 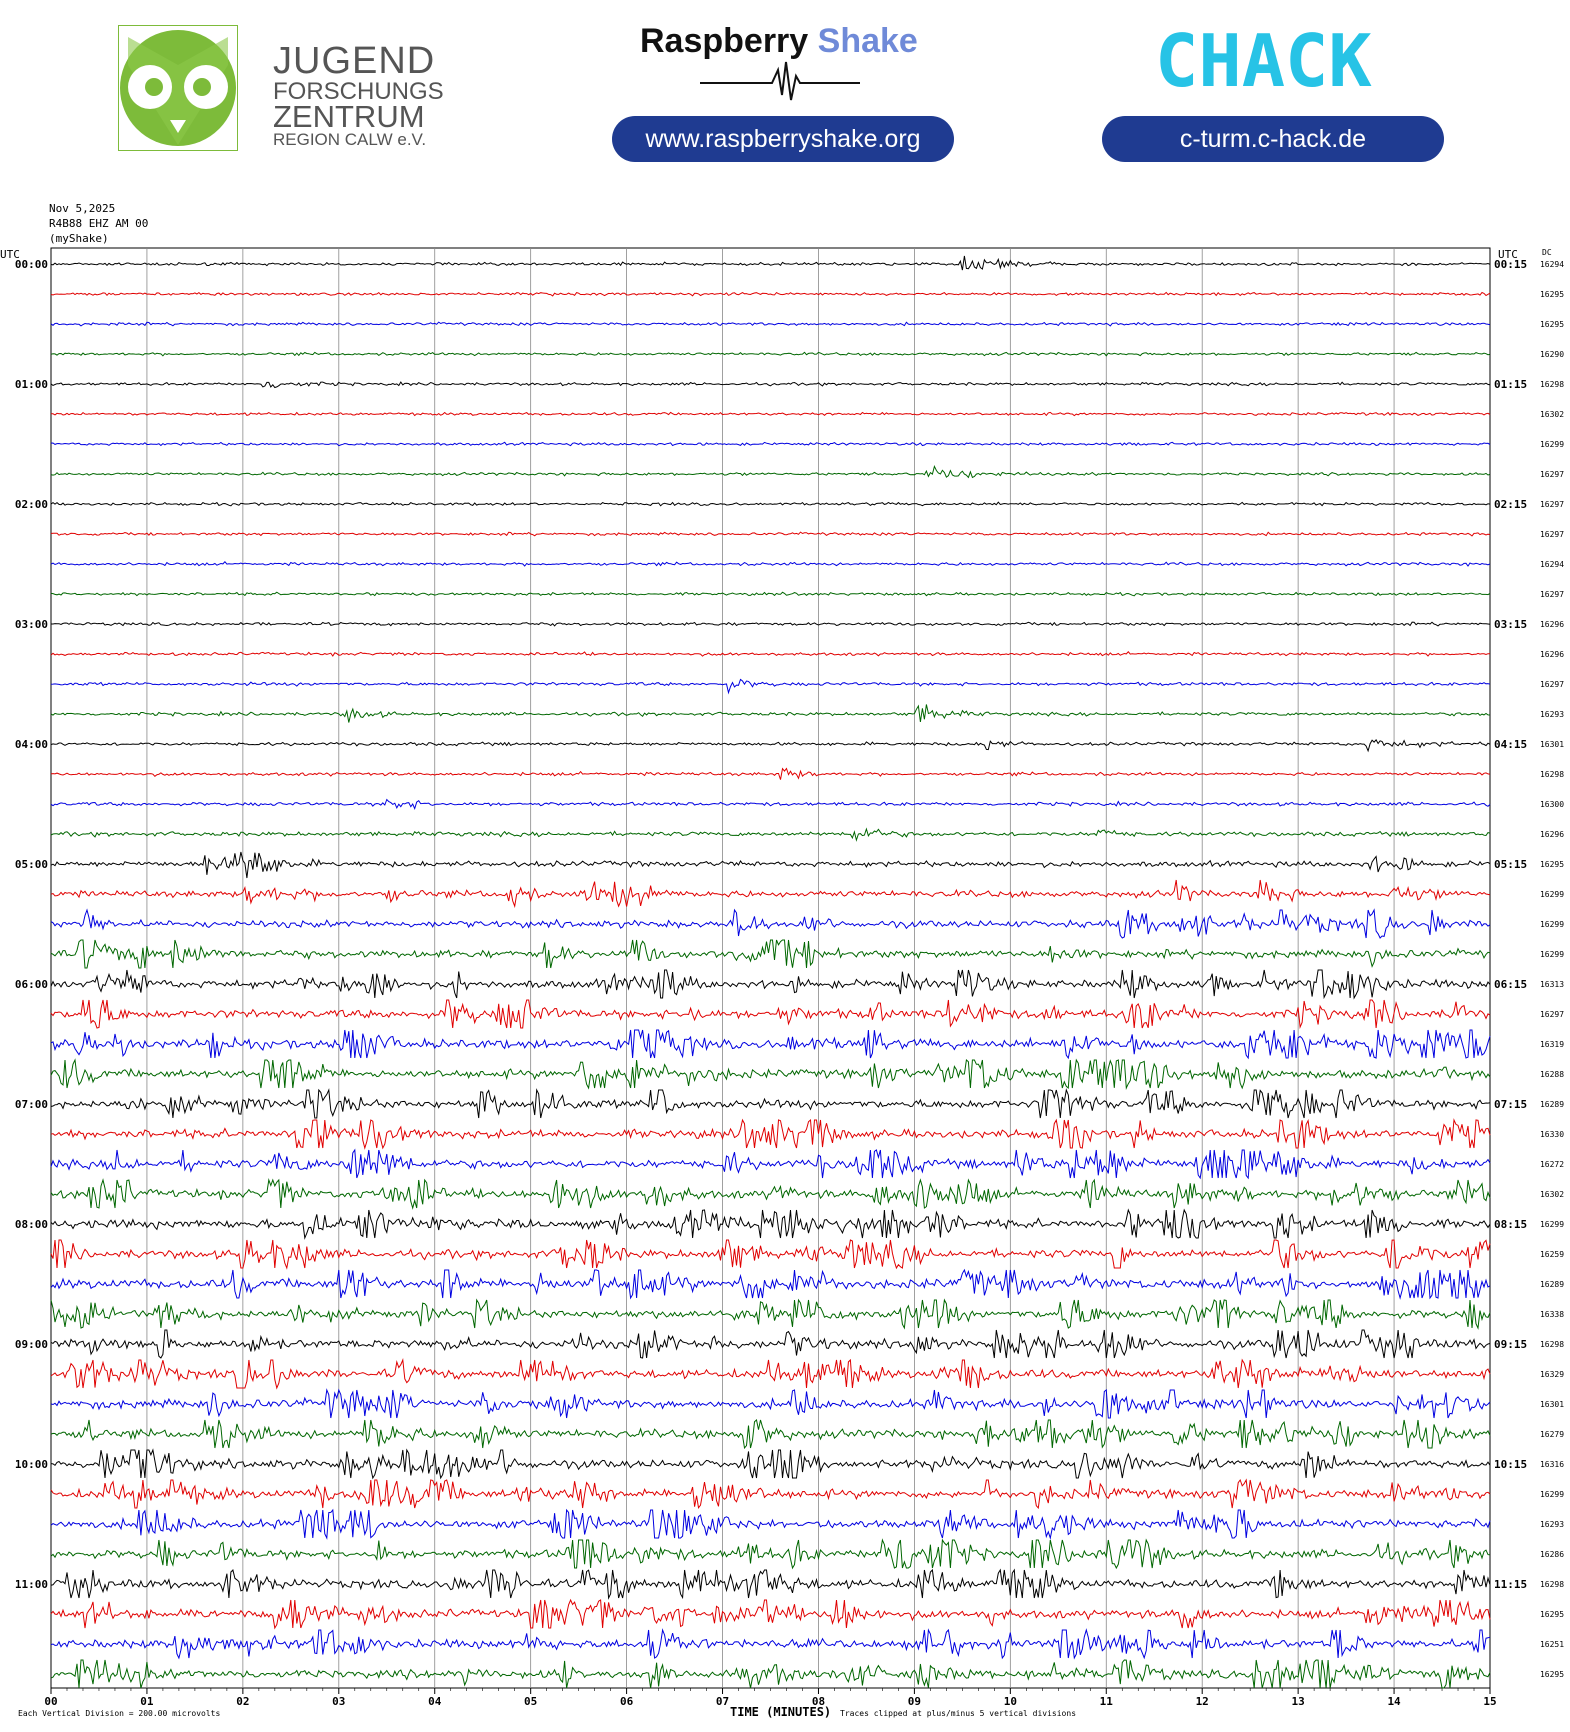 I want to click on time-label-right: 05:15, so click(x=1510, y=864).